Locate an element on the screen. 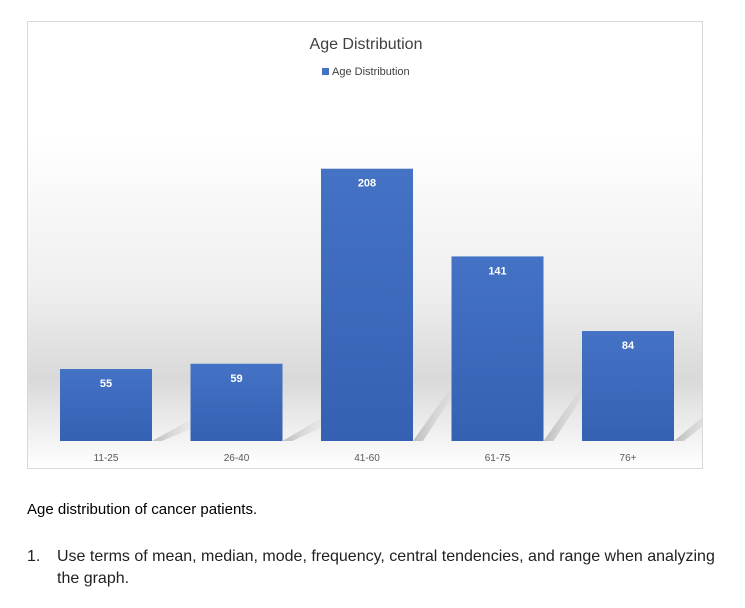 The image size is (745, 608). data-label: 59 is located at coordinates (236, 379).